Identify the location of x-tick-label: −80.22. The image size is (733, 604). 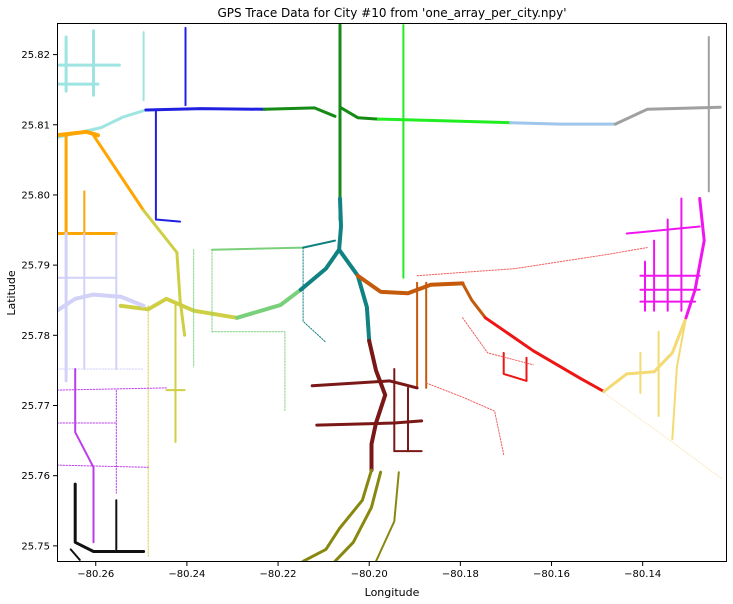
(278, 574).